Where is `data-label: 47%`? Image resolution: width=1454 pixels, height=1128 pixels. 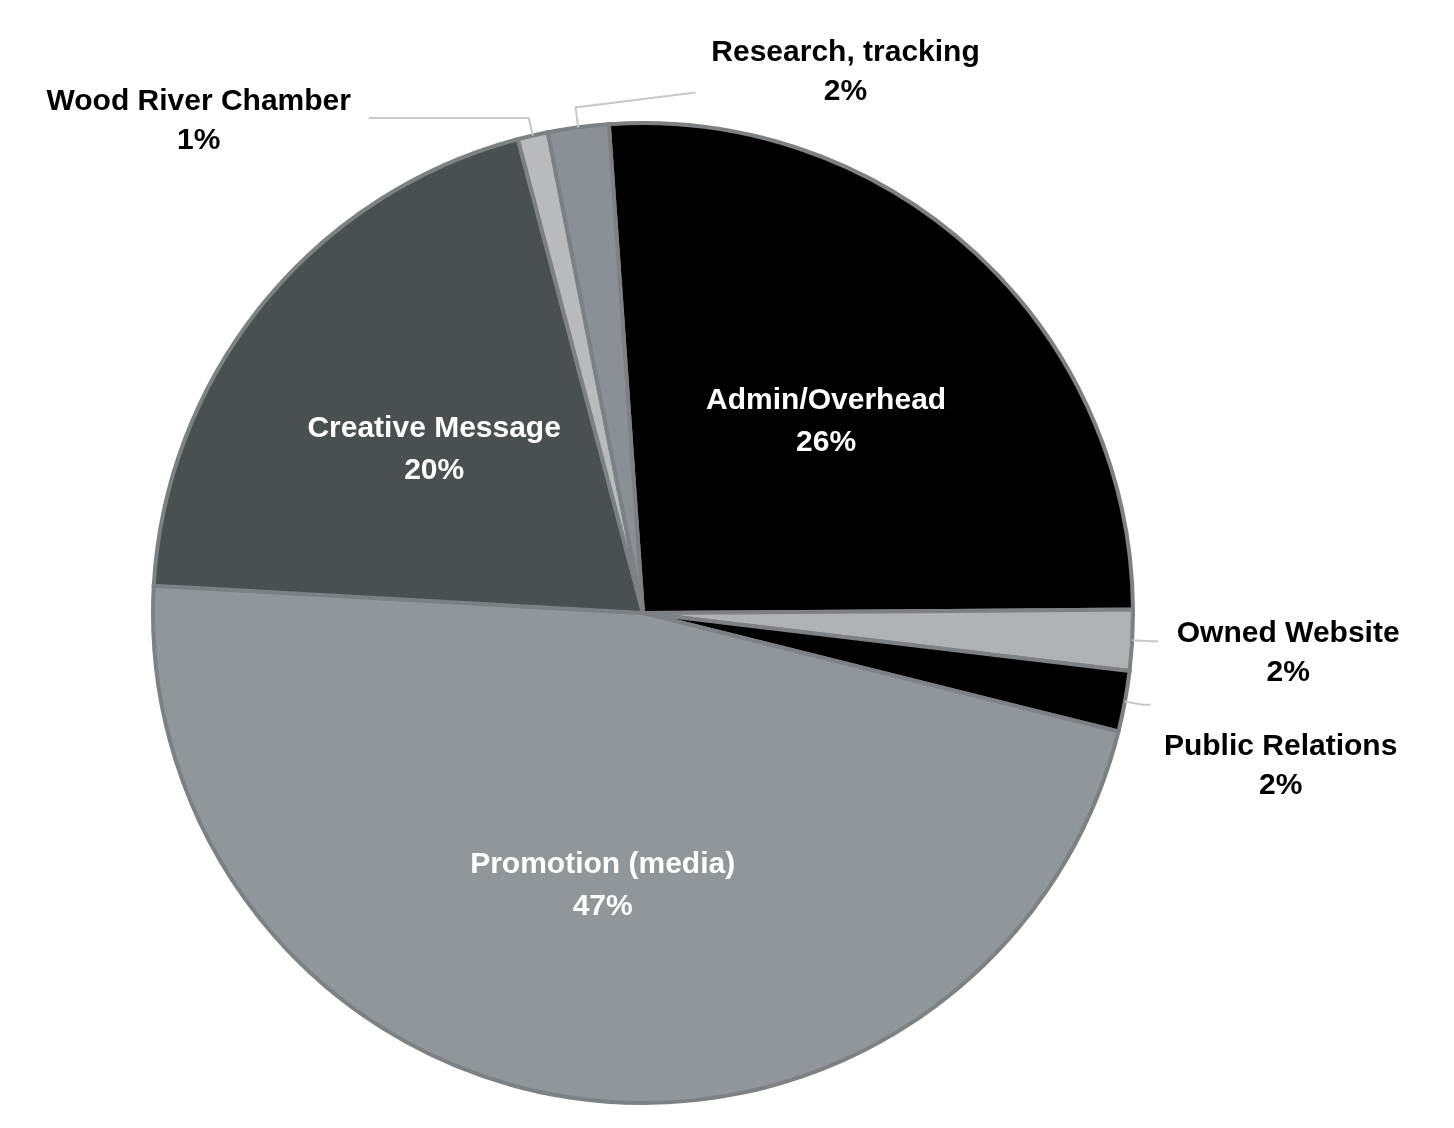 data-label: 47% is located at coordinates (602, 905).